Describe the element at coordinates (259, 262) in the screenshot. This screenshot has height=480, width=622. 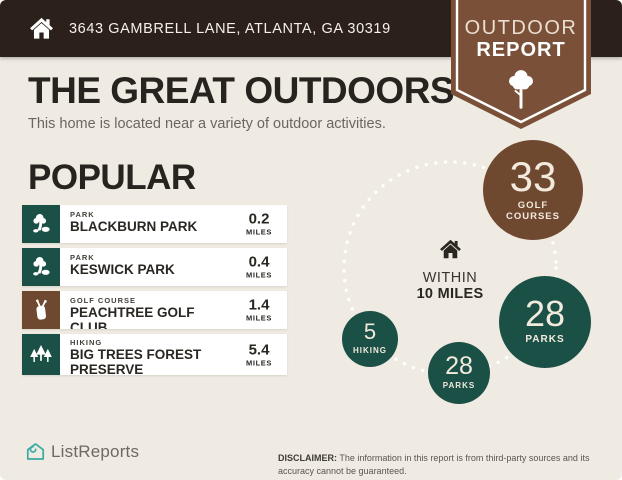
I see `distance-value: 0.4` at that location.